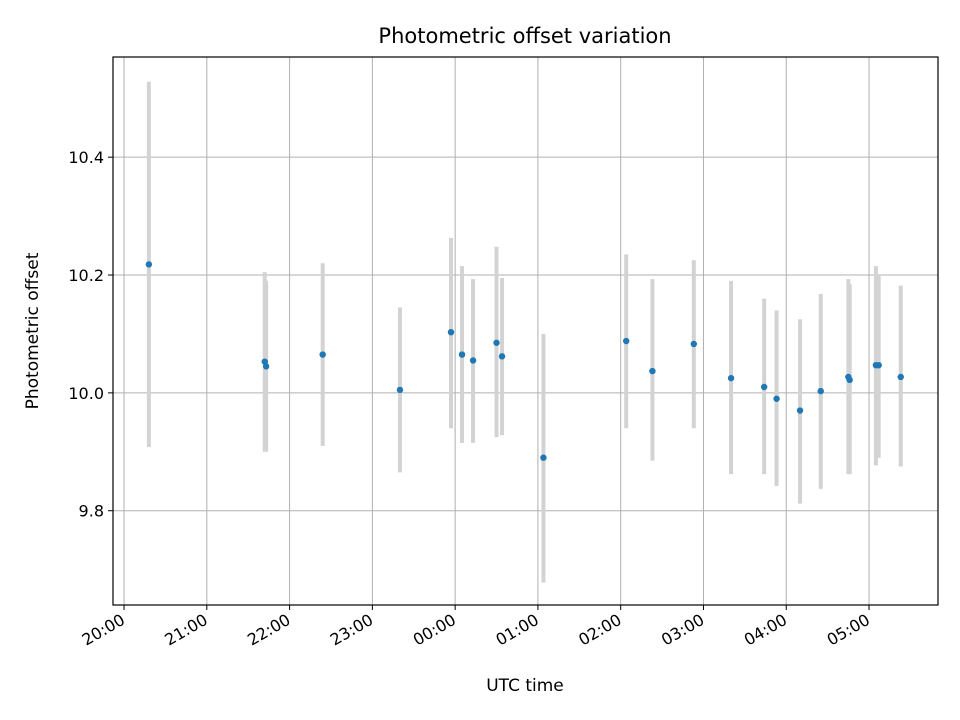 Image resolution: width=960 pixels, height=720 pixels. Describe the element at coordinates (86, 275) in the screenshot. I see `y-tick-label: 10.2` at that location.